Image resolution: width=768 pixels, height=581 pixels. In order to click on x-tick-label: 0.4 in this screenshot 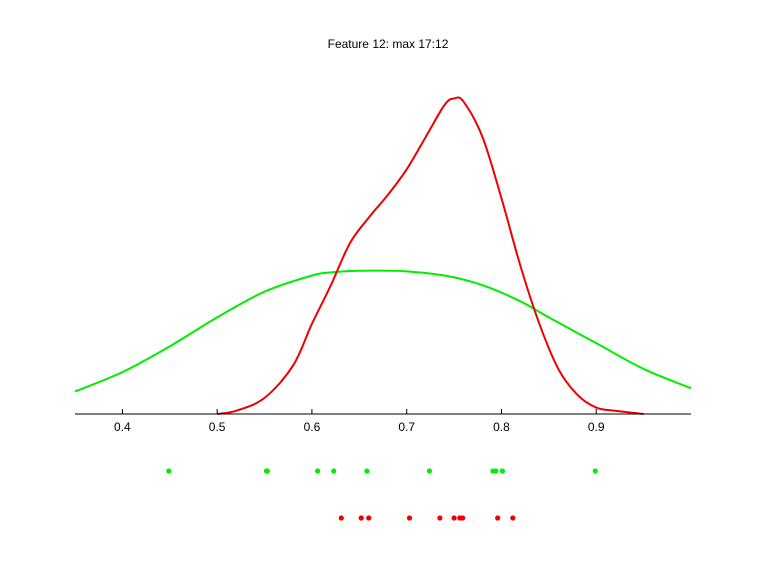, I will do `click(122, 427)`.